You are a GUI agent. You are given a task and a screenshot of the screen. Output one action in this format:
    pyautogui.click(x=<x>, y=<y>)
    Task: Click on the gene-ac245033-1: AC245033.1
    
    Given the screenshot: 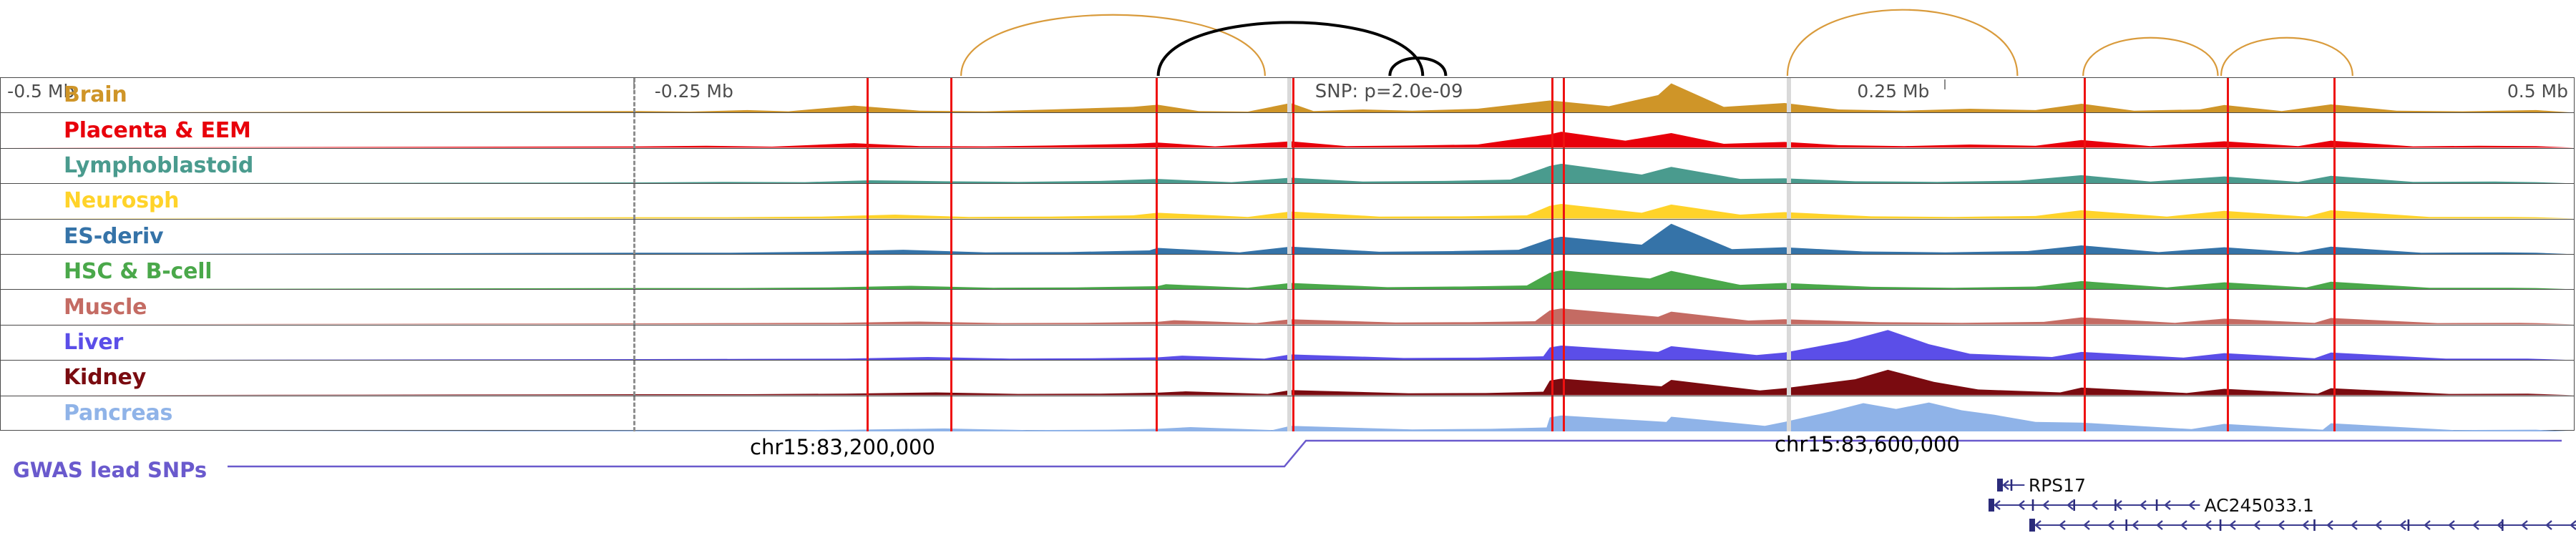 What is the action you would take?
    pyautogui.click(x=2152, y=505)
    